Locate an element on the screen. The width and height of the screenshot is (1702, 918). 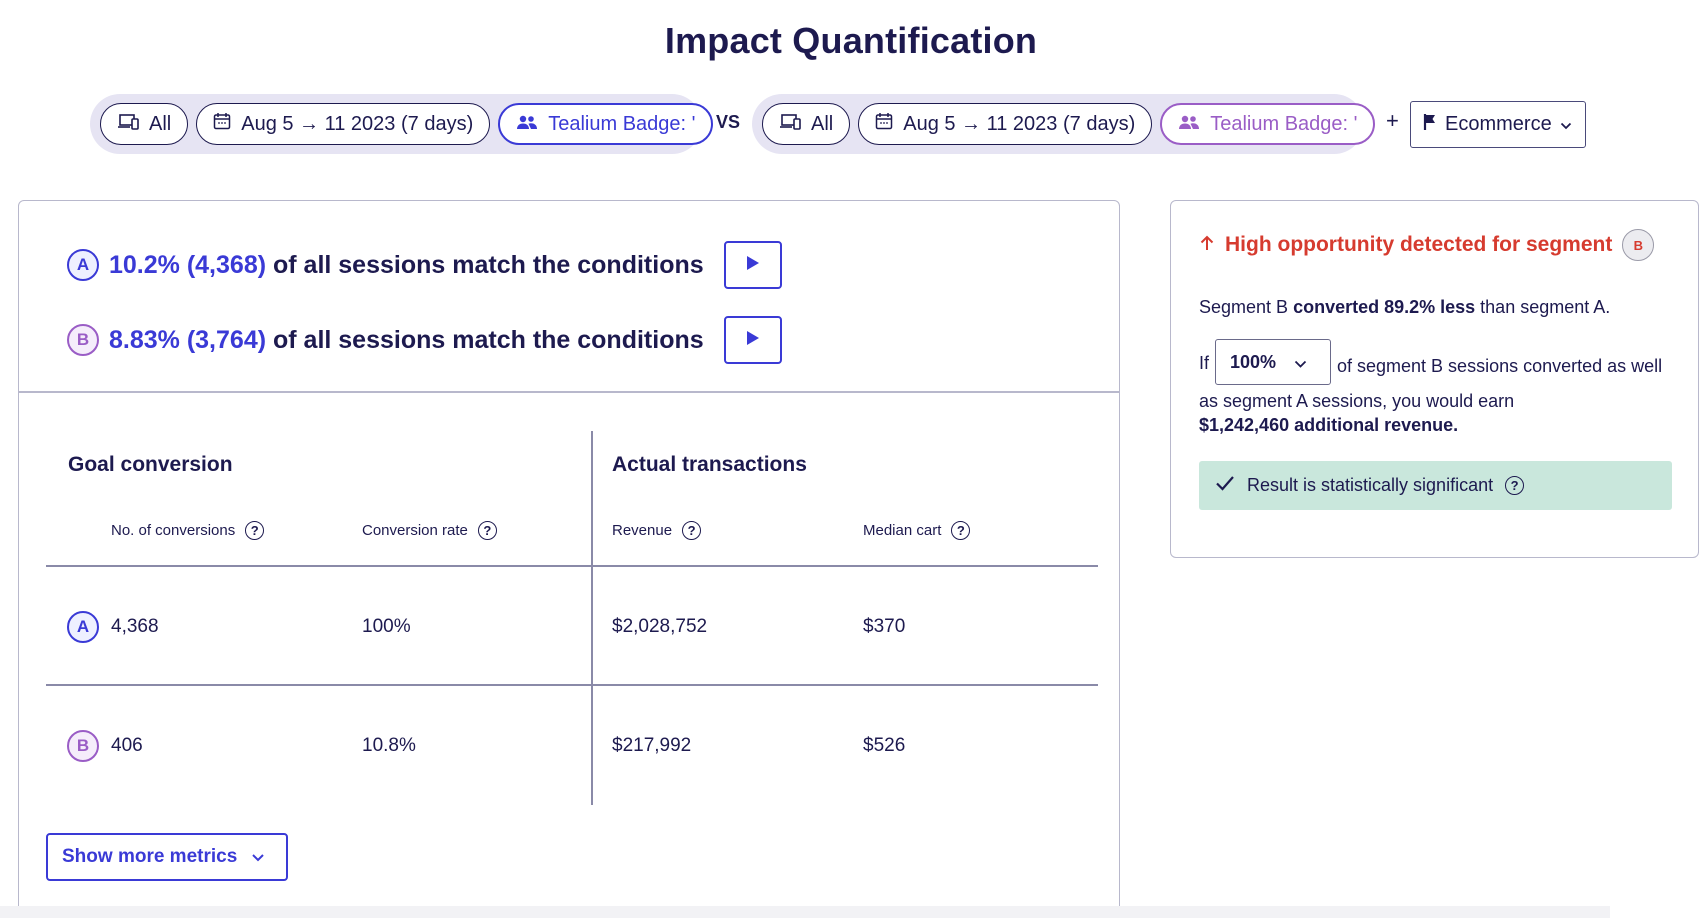
column-header-conversions: No. of conversions ? is located at coordinates (188, 530).